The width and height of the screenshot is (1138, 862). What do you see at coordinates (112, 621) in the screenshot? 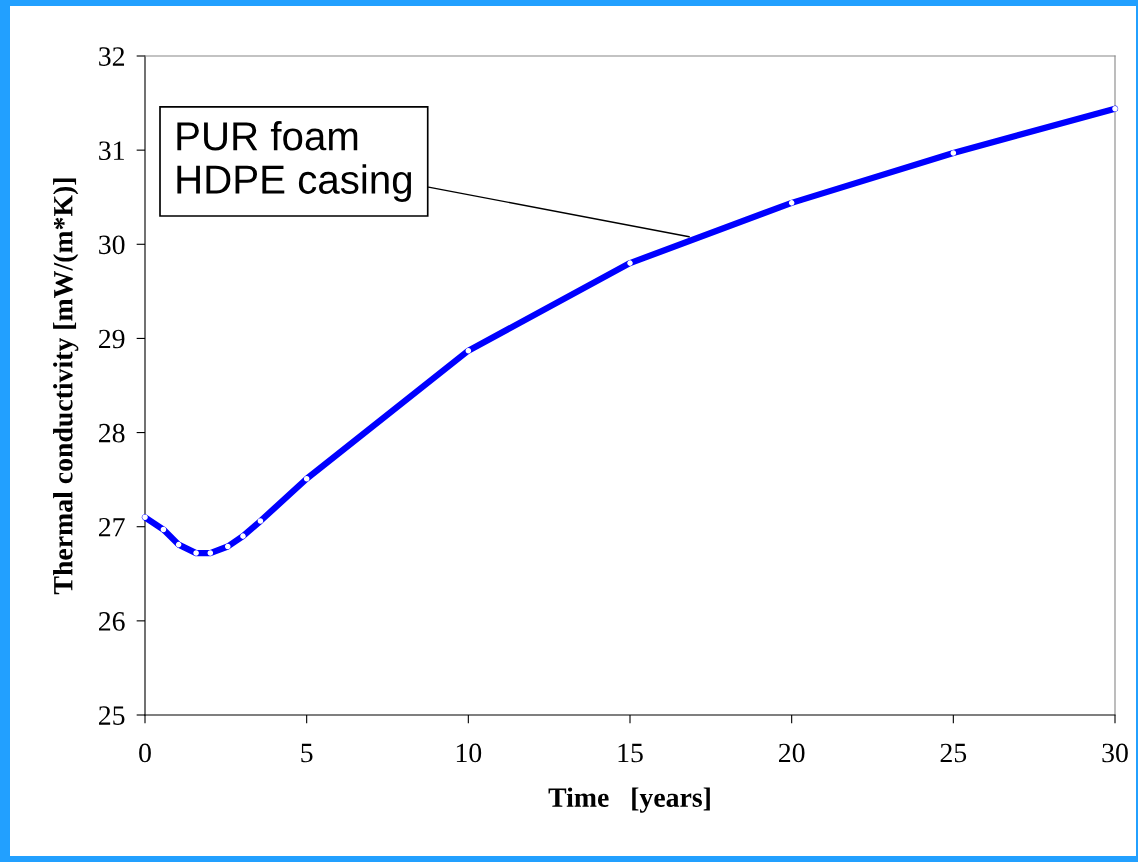
I see `y-tick-label: 26` at bounding box center [112, 621].